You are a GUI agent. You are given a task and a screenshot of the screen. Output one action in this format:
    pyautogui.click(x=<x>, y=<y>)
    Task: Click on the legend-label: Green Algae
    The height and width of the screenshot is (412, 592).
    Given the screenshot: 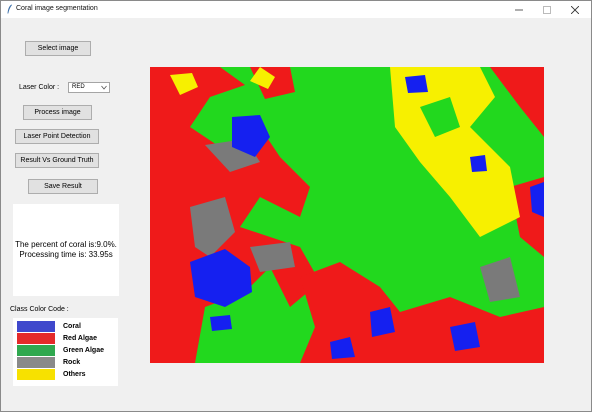 What is the action you would take?
    pyautogui.click(x=83, y=350)
    